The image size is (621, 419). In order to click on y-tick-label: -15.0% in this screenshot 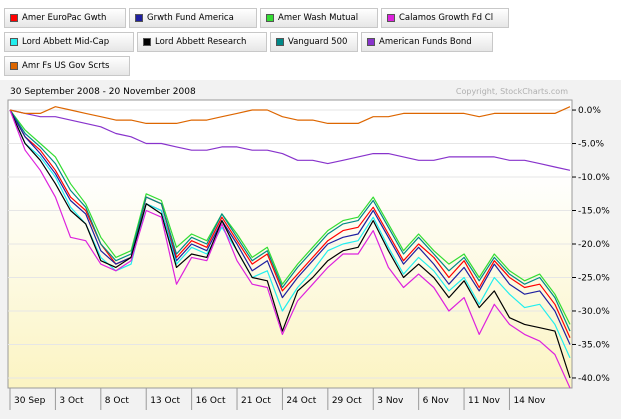, I will do `click(594, 212)`.